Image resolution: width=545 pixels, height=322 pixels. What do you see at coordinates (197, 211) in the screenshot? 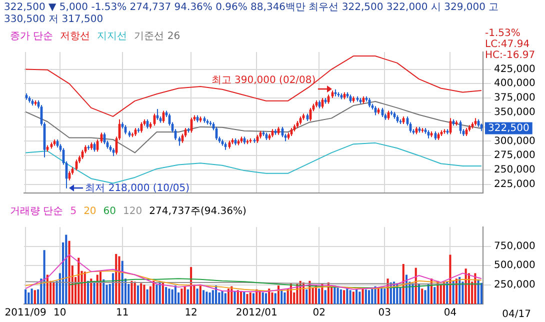
I see `text: 274,737주(94.36%)` at bounding box center [197, 211].